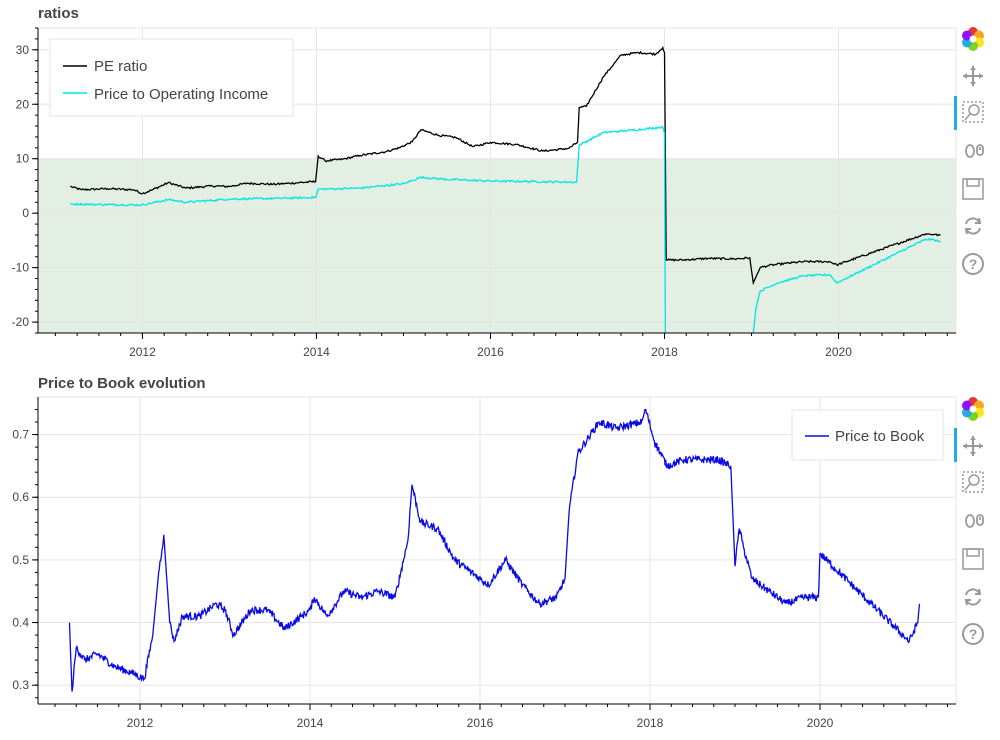 The width and height of the screenshot is (1000, 740). I want to click on y-tick-label: 20, so click(23, 104).